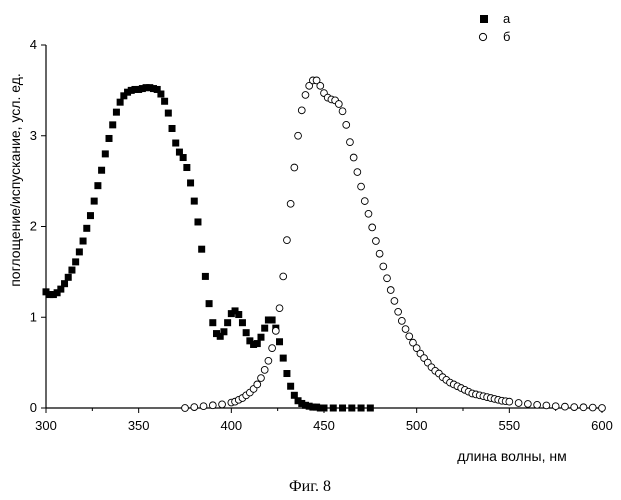 The height and width of the screenshot is (500, 621). Describe the element at coordinates (507, 18) in the screenshot. I see `legend-label-a: а` at that location.